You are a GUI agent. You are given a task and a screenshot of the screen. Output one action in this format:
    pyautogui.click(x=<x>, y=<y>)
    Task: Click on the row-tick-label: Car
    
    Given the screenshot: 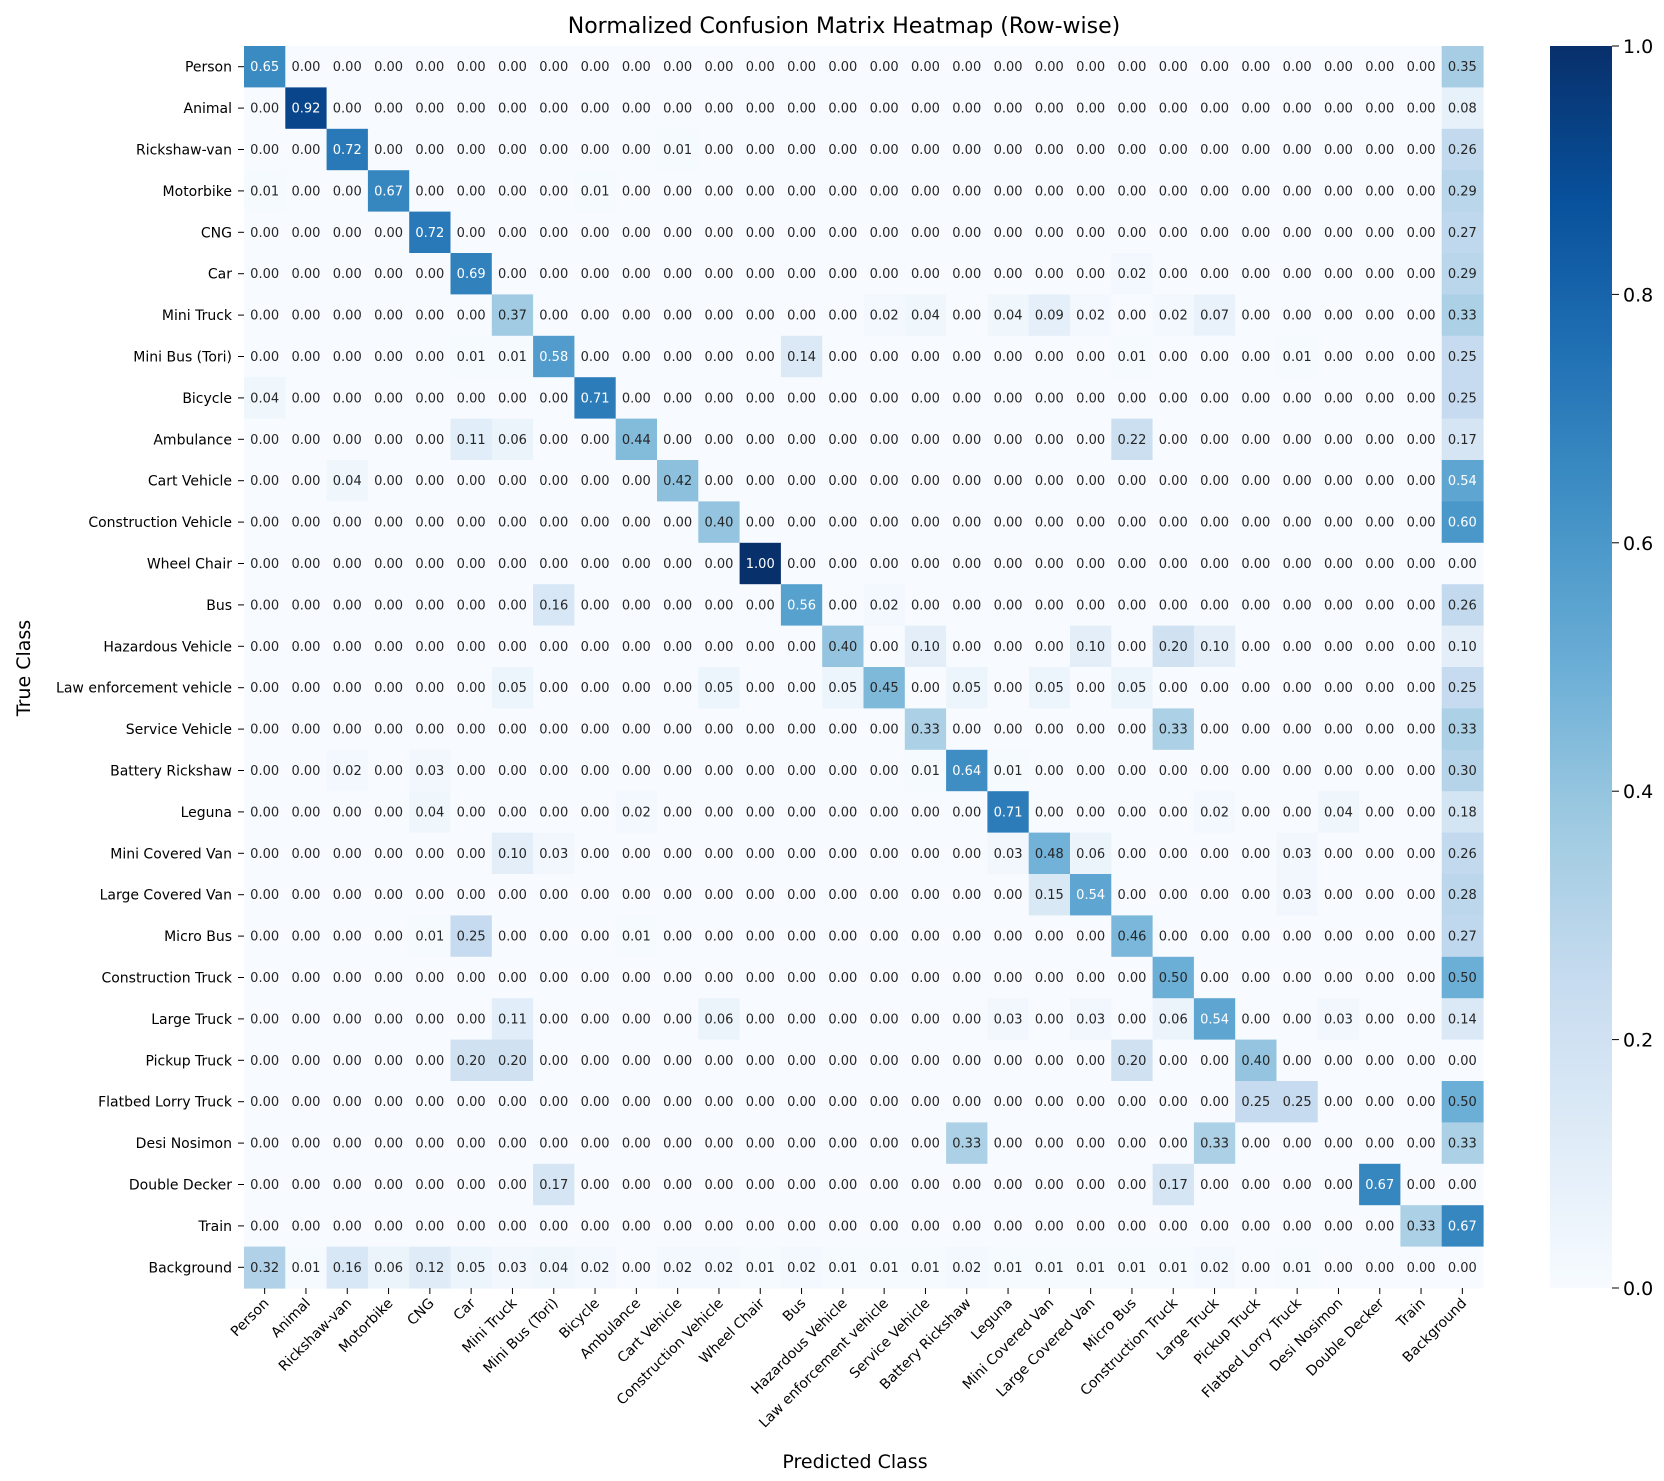 What is the action you would take?
    pyautogui.click(x=220, y=275)
    